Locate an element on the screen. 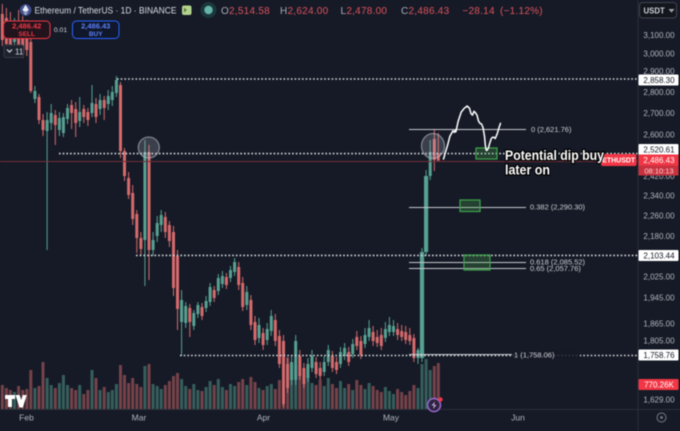 Image resolution: width=680 pixels, height=431 pixels. svg-text: 1 (1,758.06) is located at coordinates (534, 354).